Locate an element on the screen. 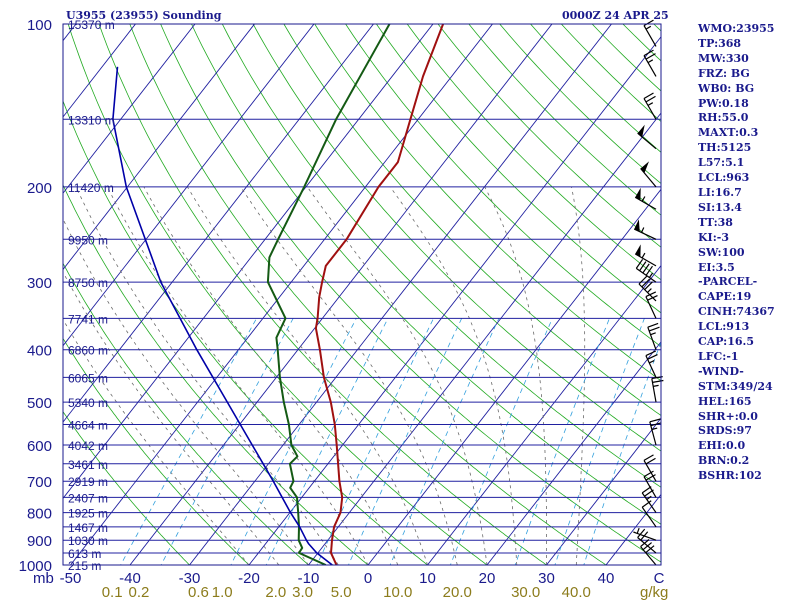  height-label: 4042 m is located at coordinates (88, 446).